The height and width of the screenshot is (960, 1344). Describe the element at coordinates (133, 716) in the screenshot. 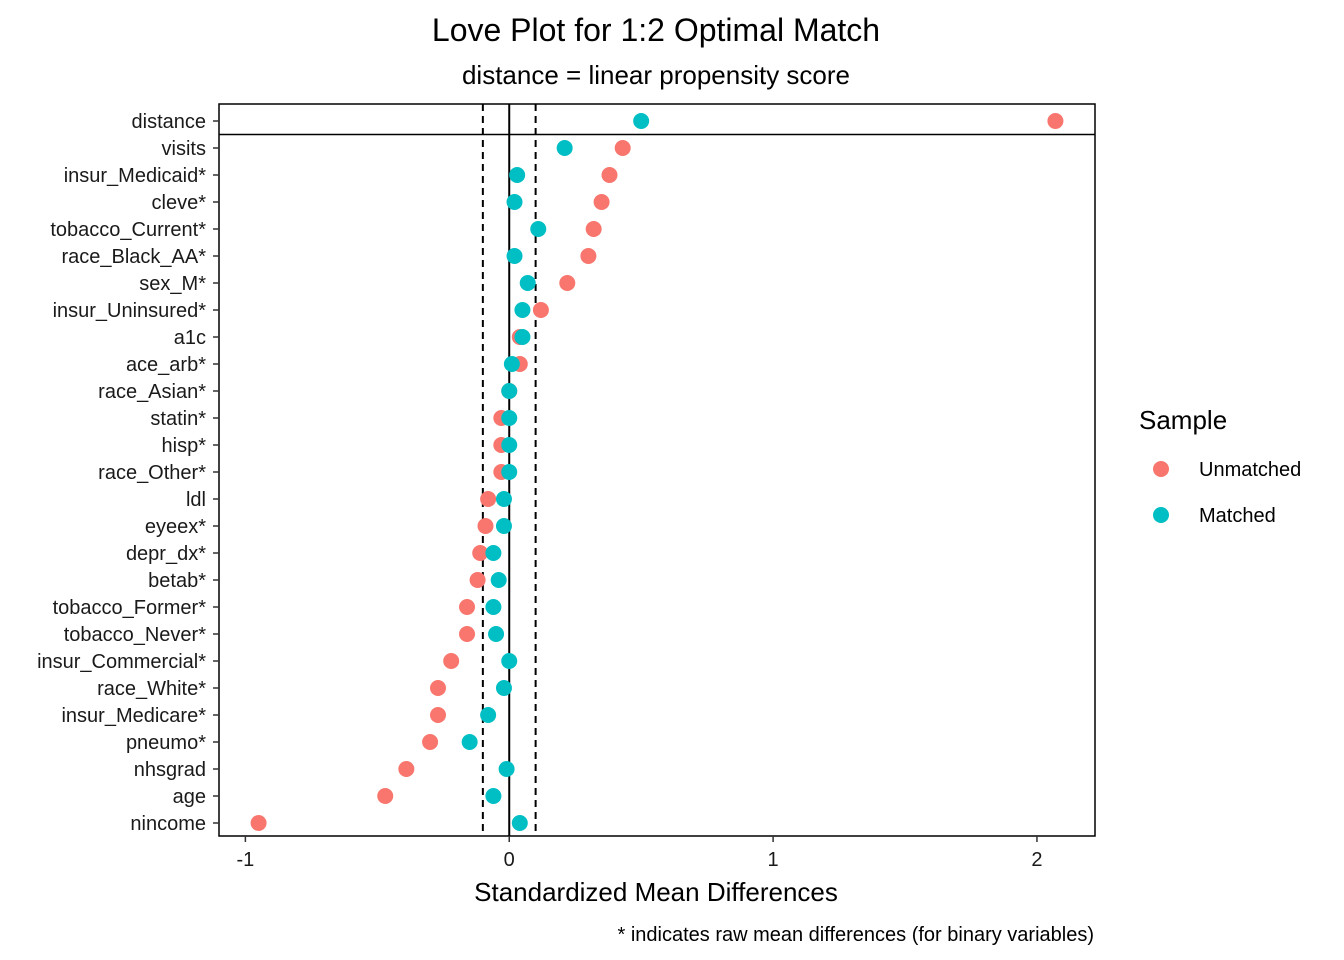

I see `y-tick-label: insur_Medicare*` at that location.